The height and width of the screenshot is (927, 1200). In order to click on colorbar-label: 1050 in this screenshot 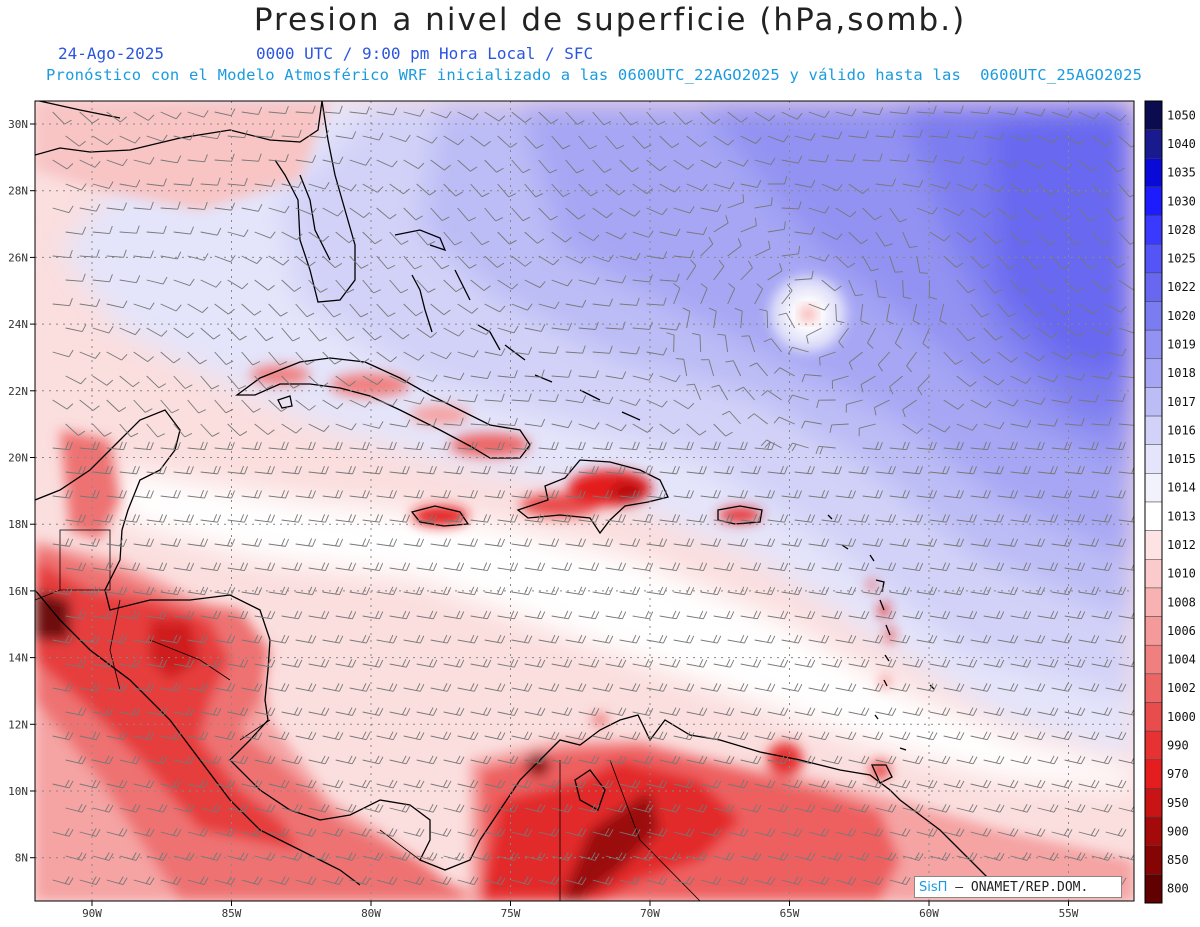, I will do `click(1181, 115)`.